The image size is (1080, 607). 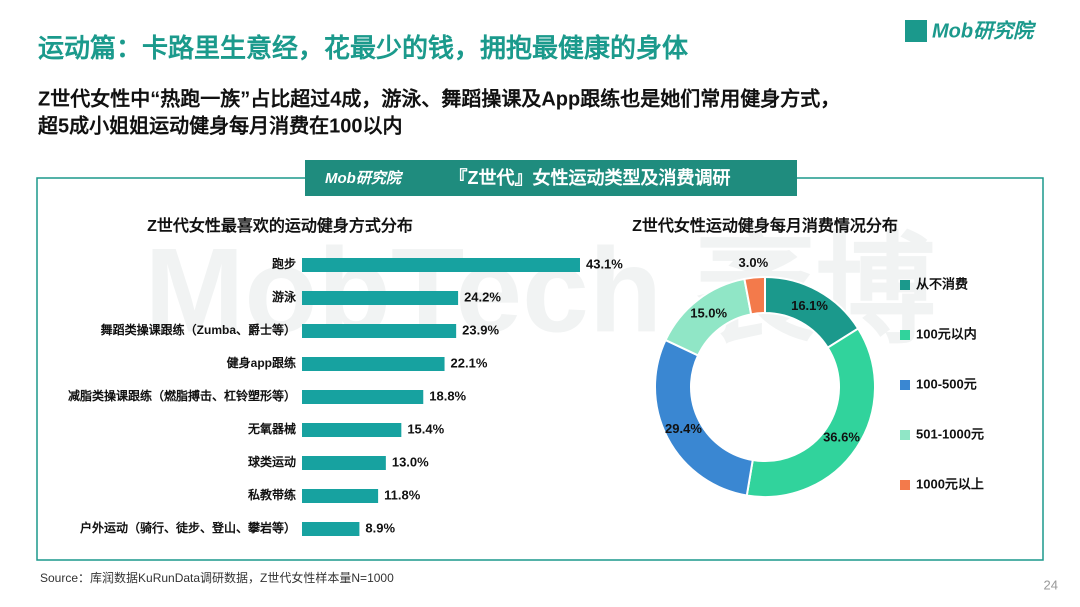 I want to click on value-label: 11.8%, so click(x=402, y=494).